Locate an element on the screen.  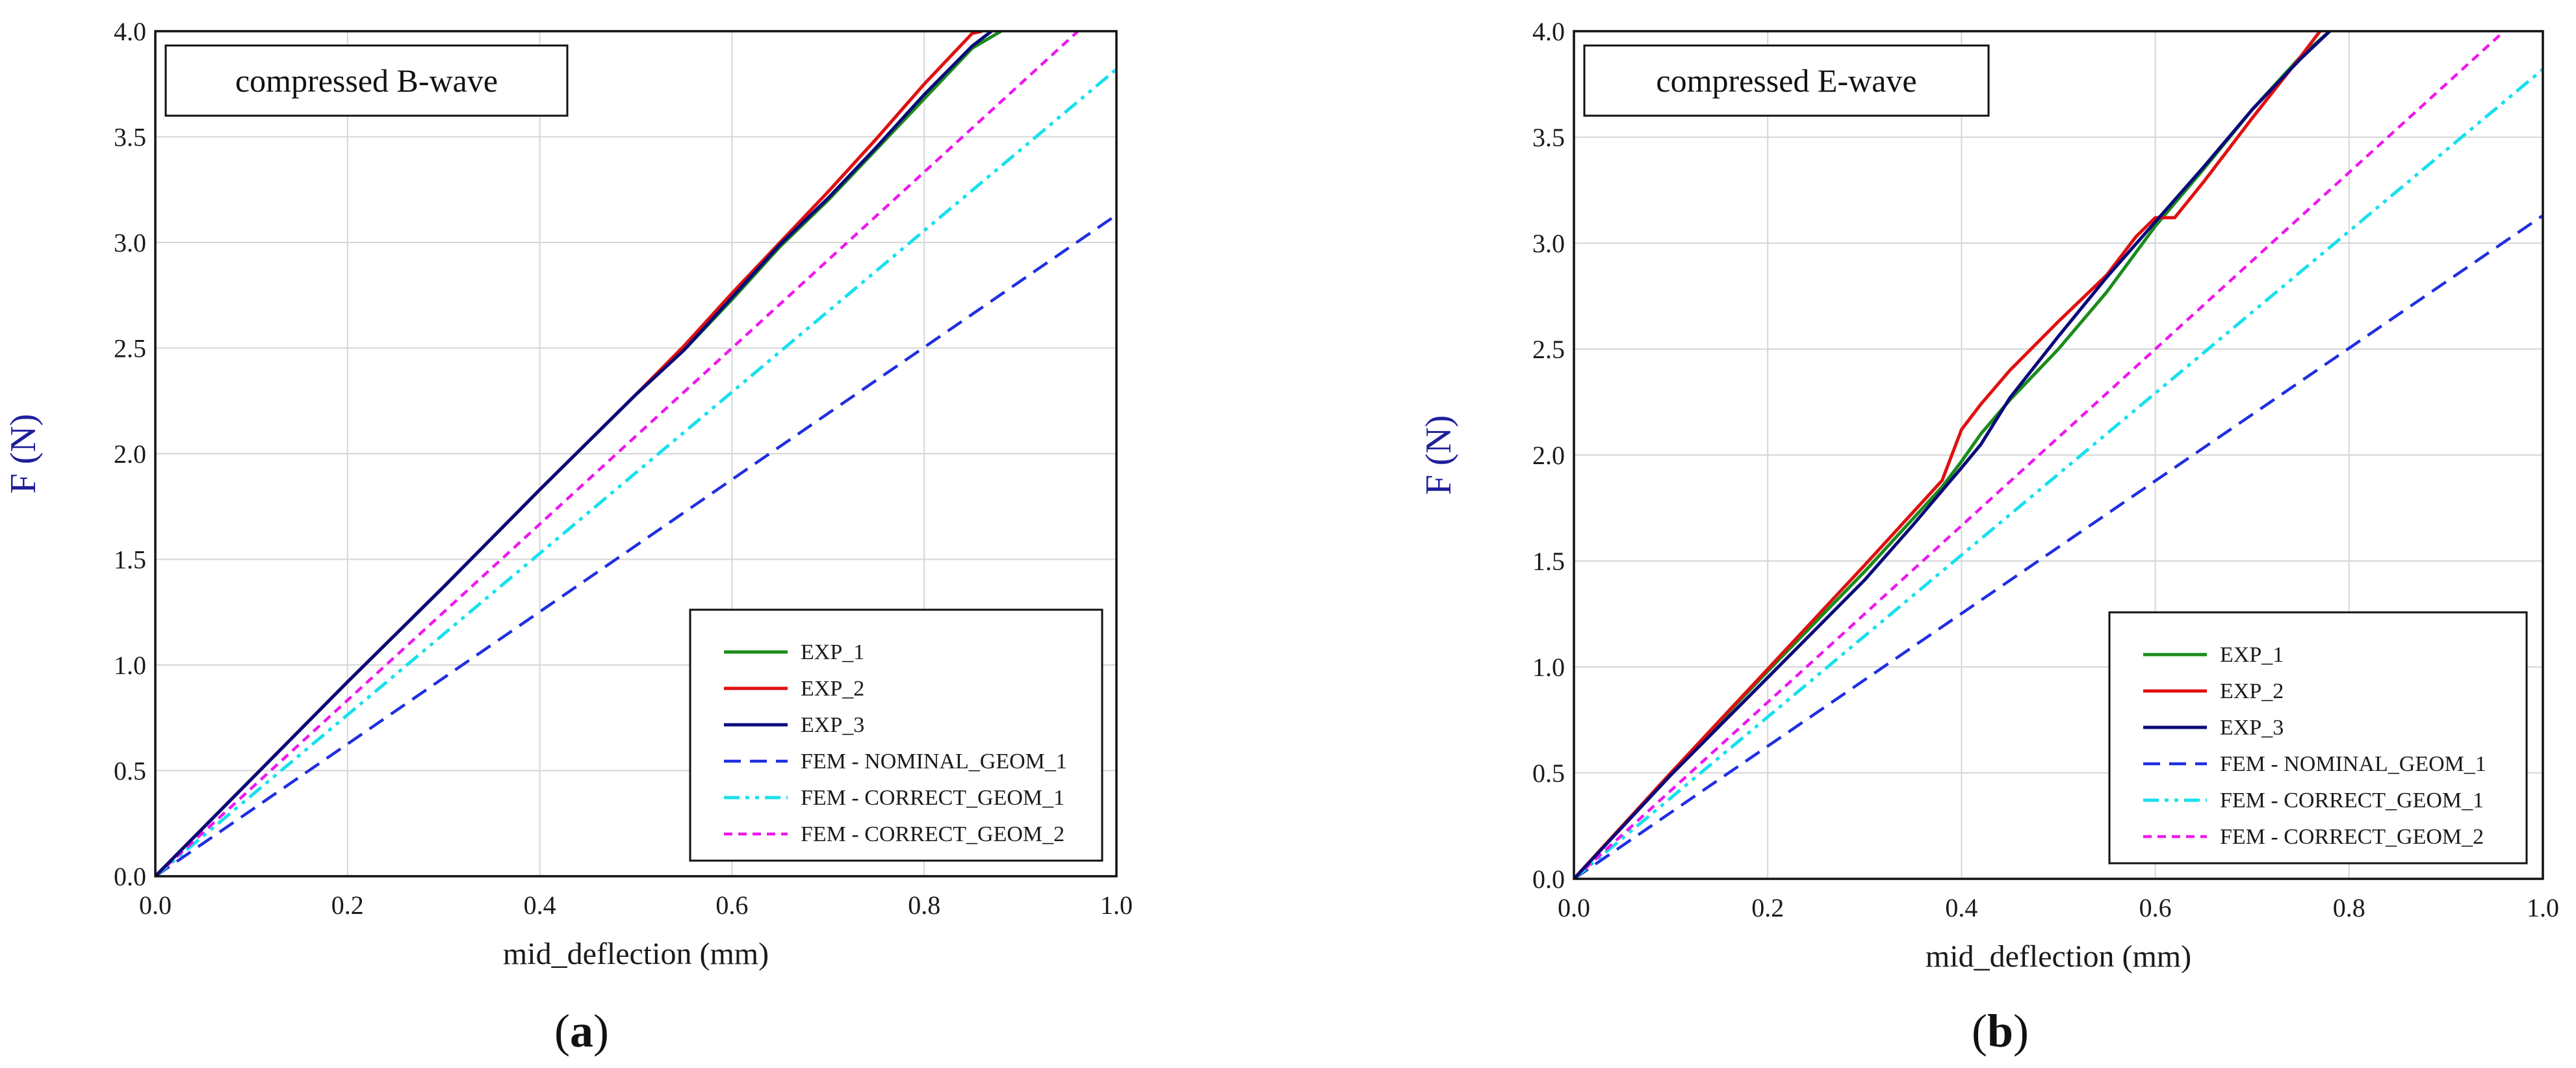
panel-title: compressed B-wave is located at coordinates (366, 80).